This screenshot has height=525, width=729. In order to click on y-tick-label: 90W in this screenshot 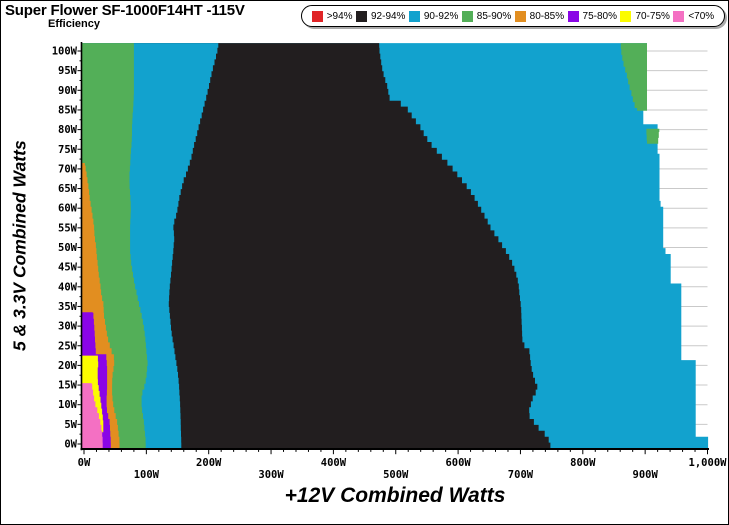, I will do `click(68, 91)`.